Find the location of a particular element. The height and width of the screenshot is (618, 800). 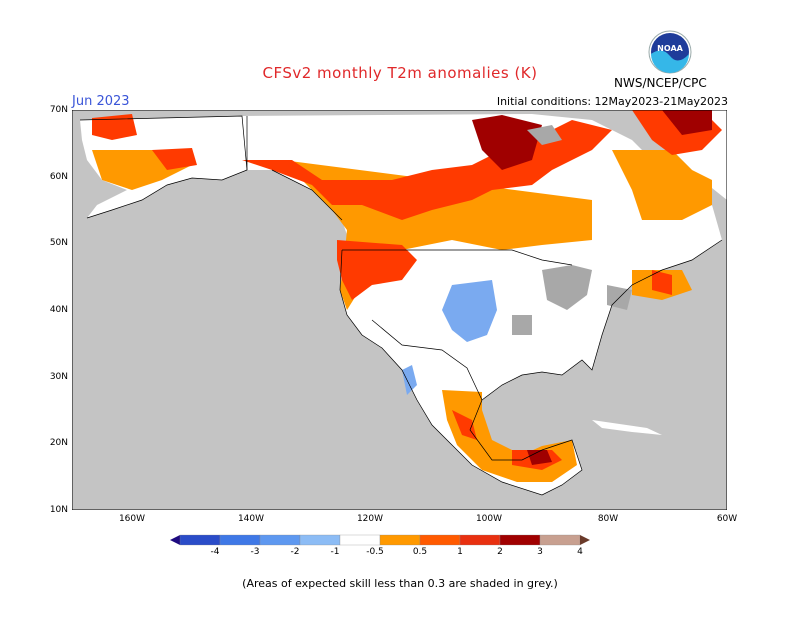

colorbar is located at coordinates (380, 540).